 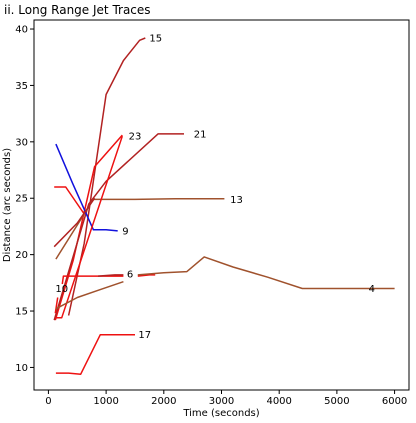 What do you see at coordinates (336, 401) in the screenshot?
I see `x-tick-label: 5000` at bounding box center [336, 401].